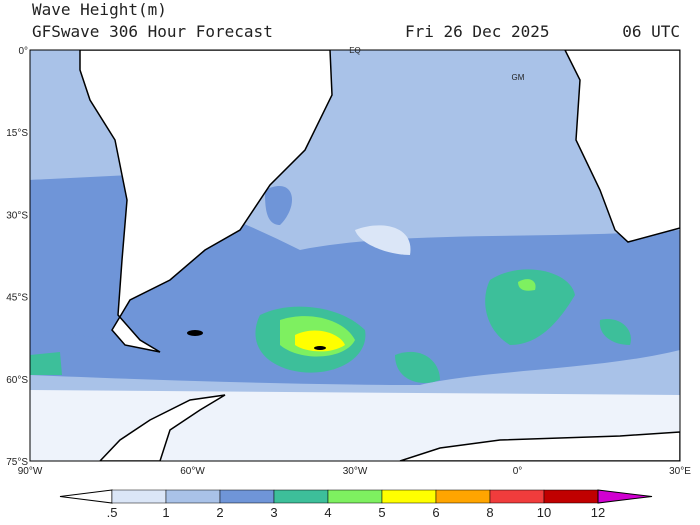  What do you see at coordinates (598, 512) in the screenshot?
I see `colorbar-label: 12` at bounding box center [598, 512].